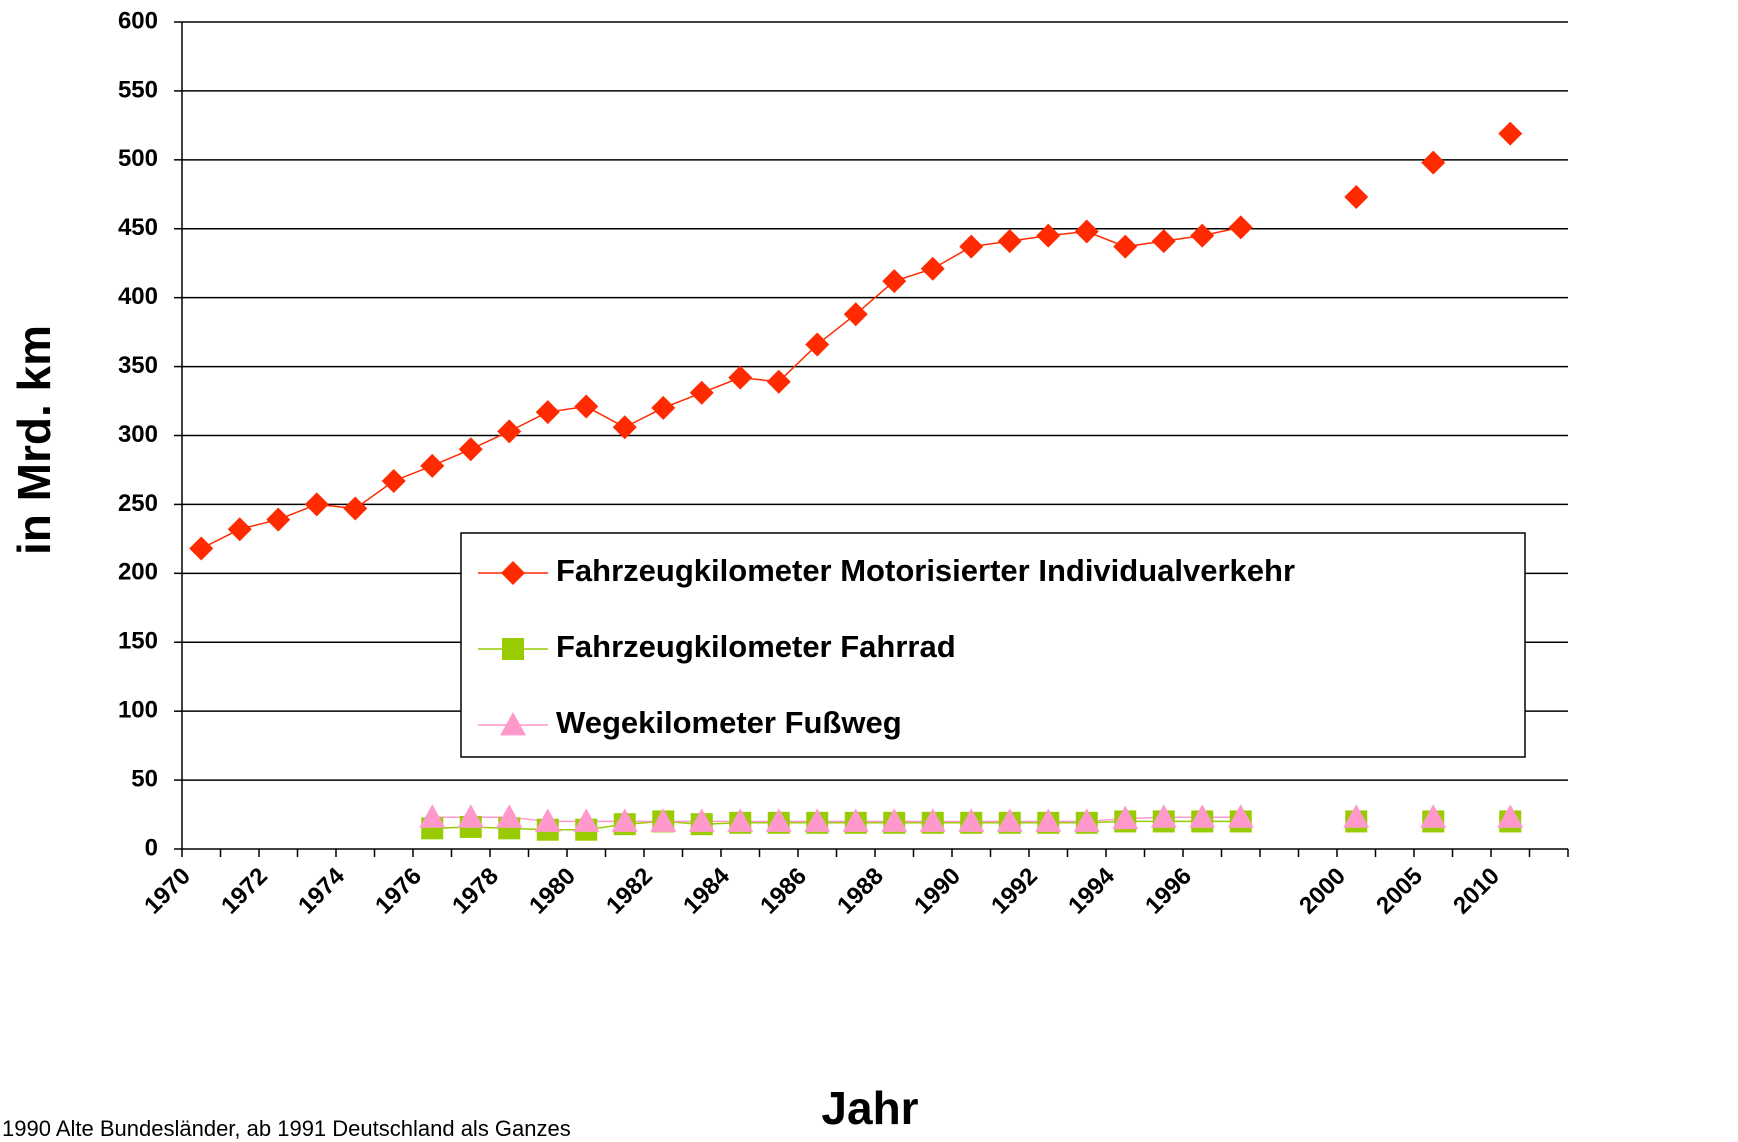  What do you see at coordinates (860, 891) in the screenshot?
I see `x-tick-label: 1988` at bounding box center [860, 891].